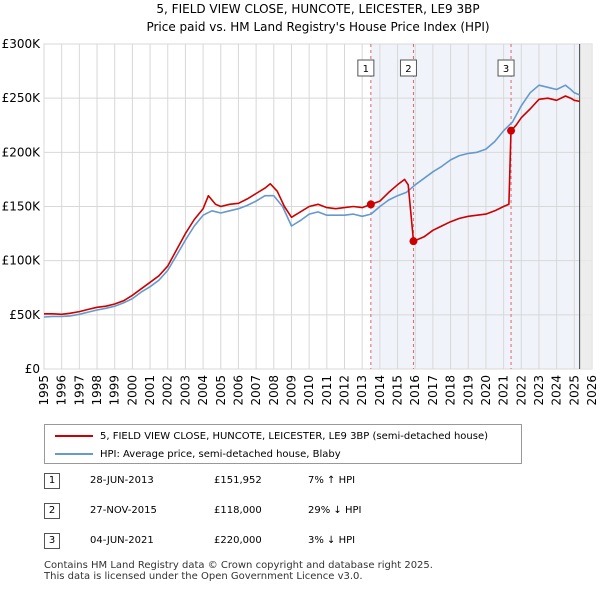 The height and width of the screenshot is (590, 600). What do you see at coordinates (25, 315) in the screenshot?
I see `y-tick-label: £50K` at bounding box center [25, 315].